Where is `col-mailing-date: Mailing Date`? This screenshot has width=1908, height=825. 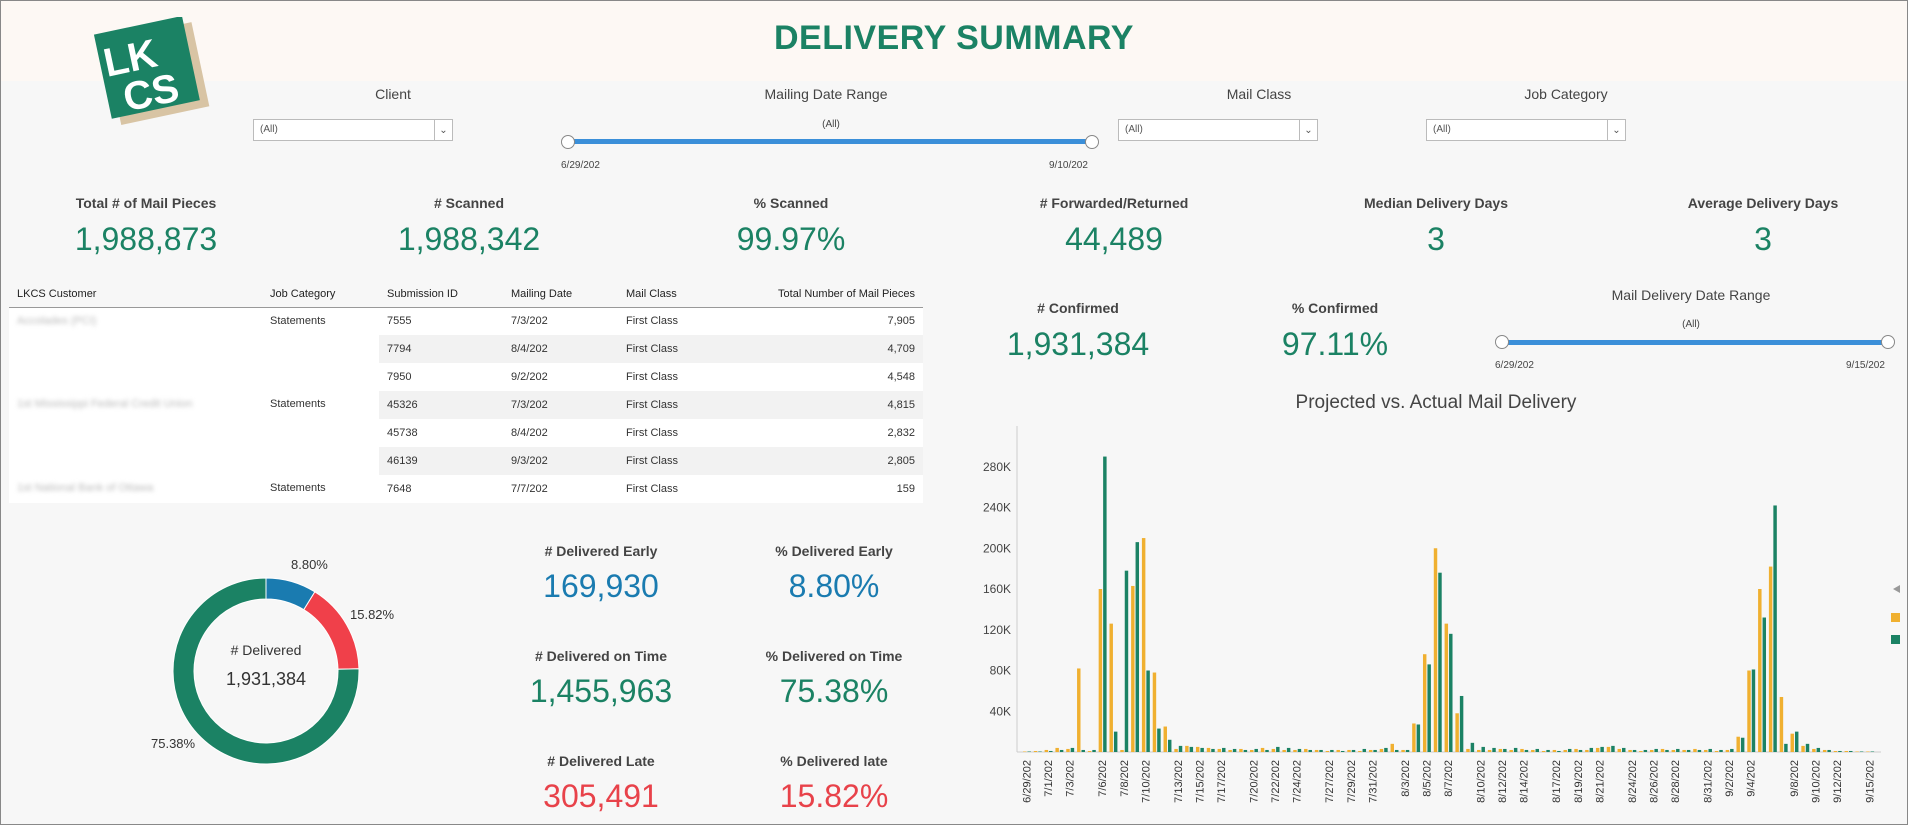
col-mailing-date: Mailing Date is located at coordinates (560, 294).